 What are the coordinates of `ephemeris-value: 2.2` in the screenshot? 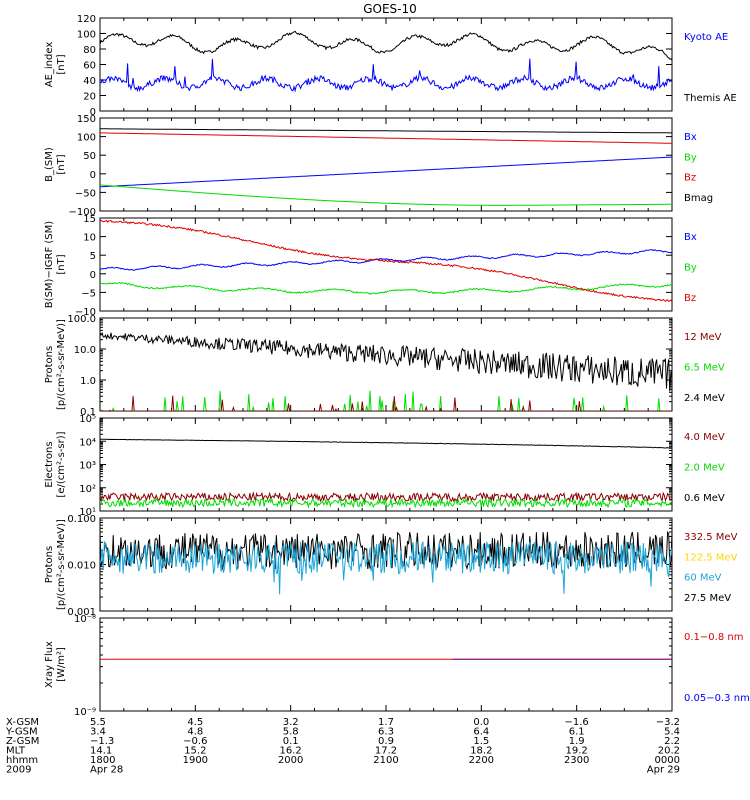 It's located at (672, 741).